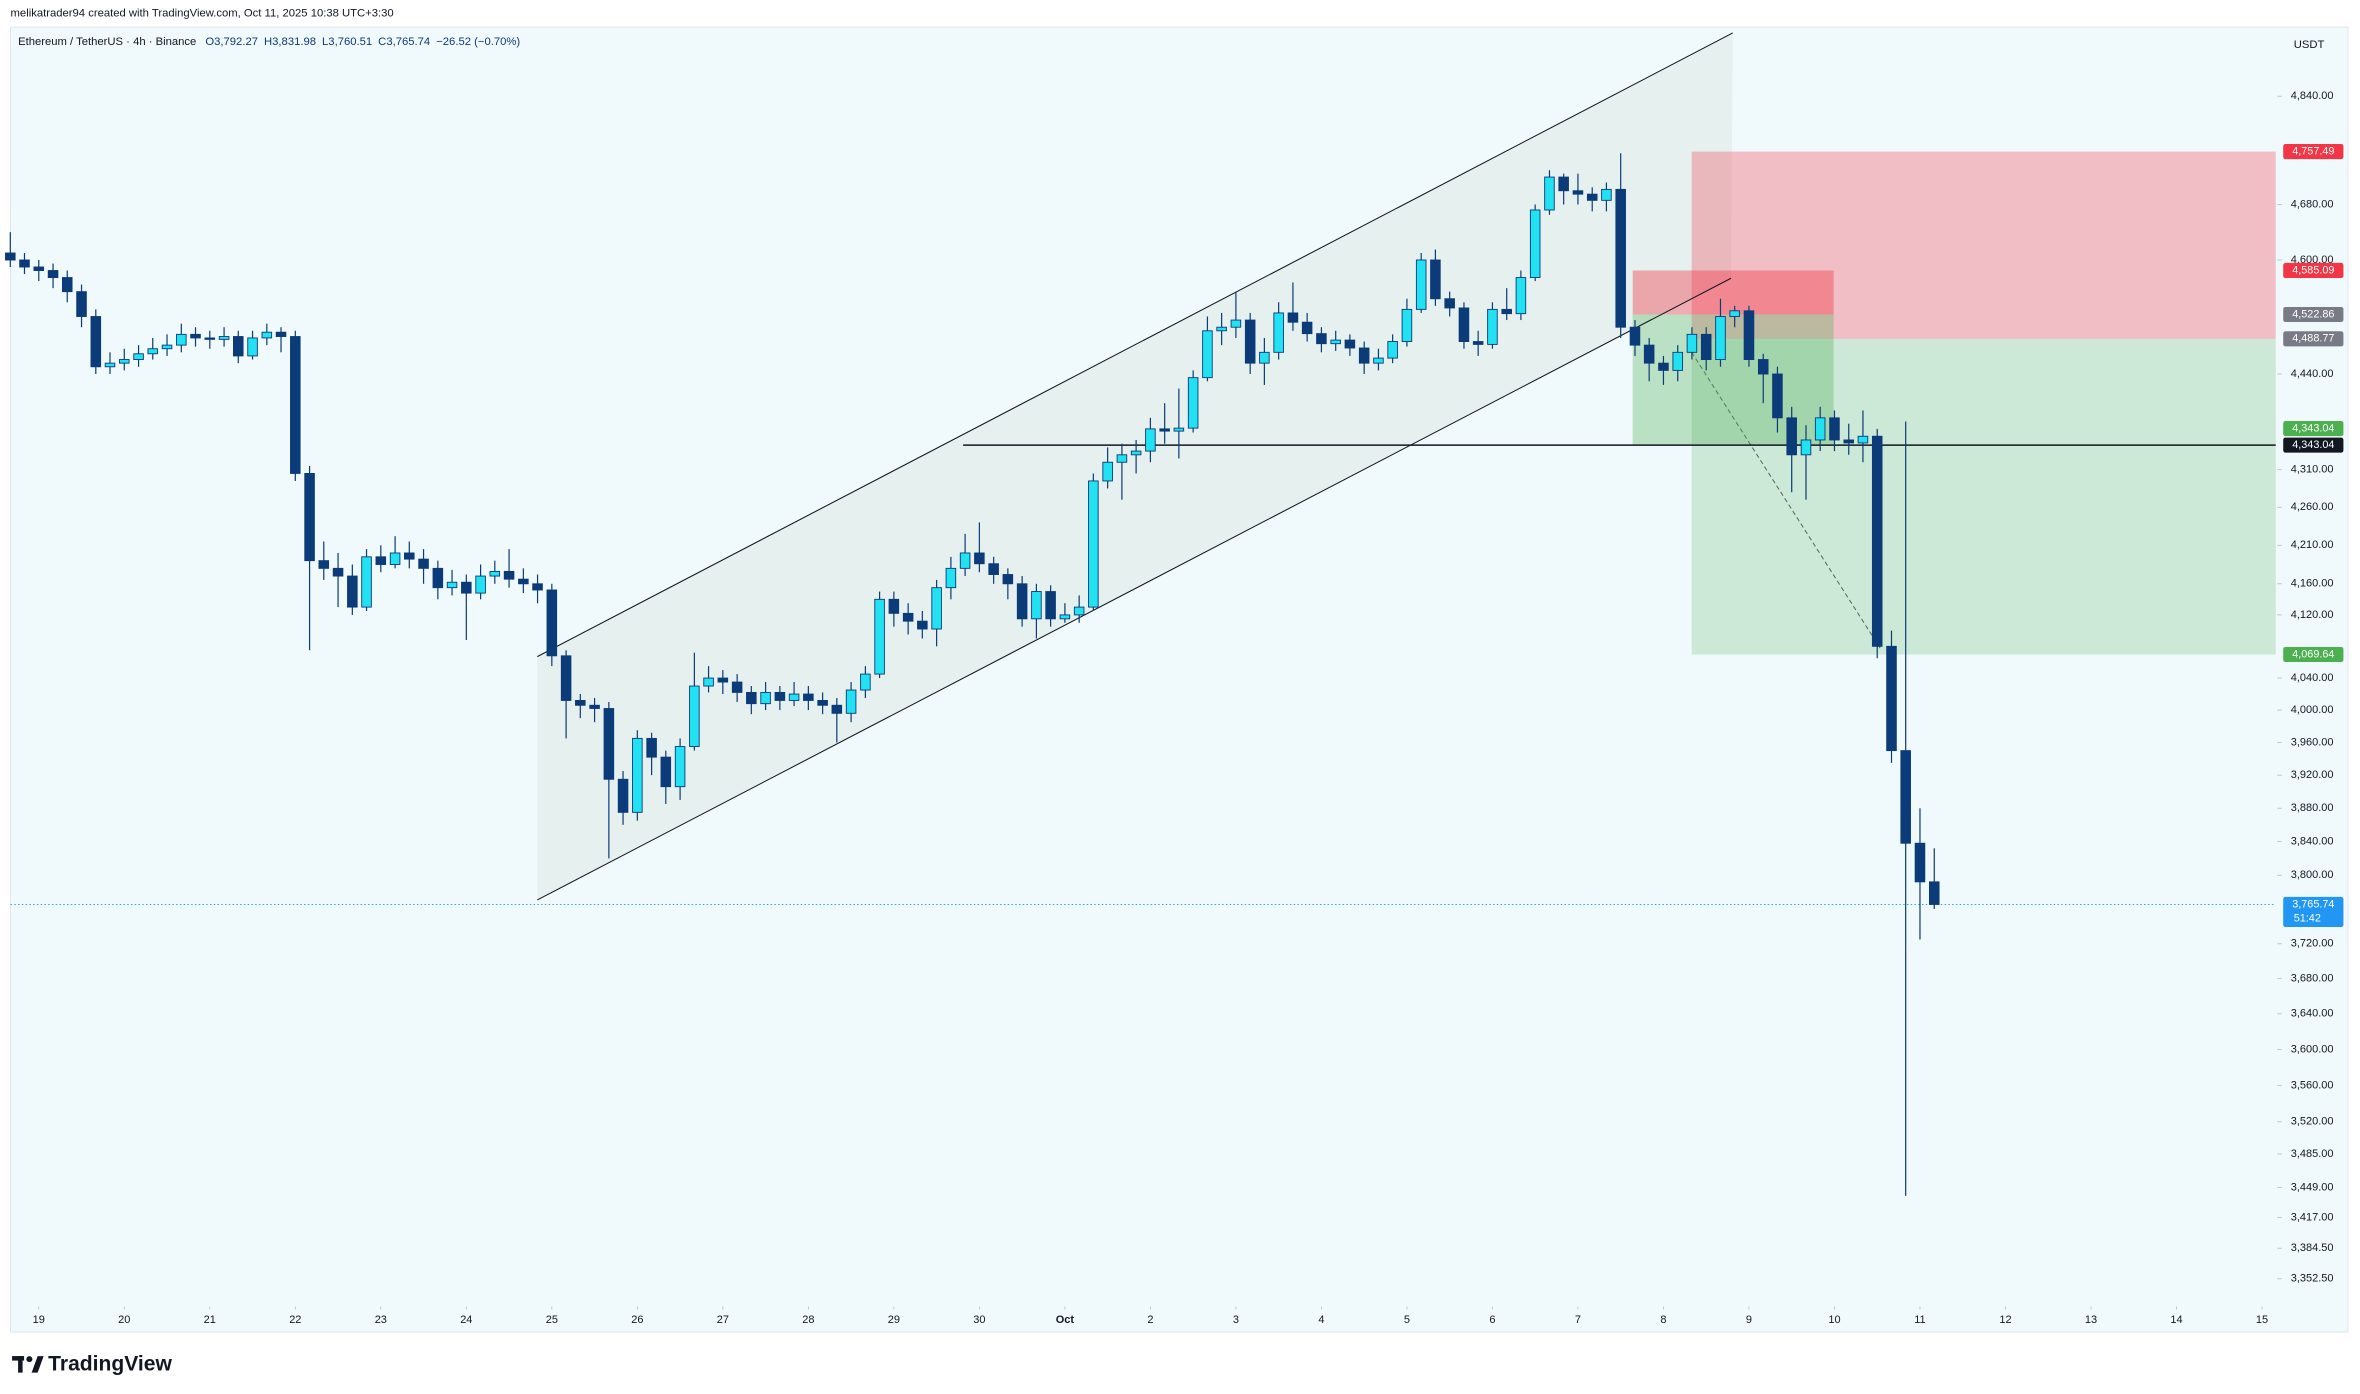  I want to click on y-tick-label: 3,485.00, so click(2312, 1154).